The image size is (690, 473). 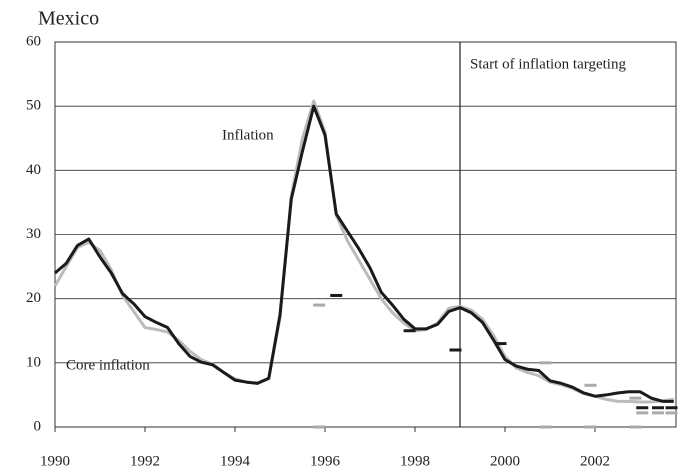 I want to click on x-tick-label: 1996, so click(x=325, y=461).